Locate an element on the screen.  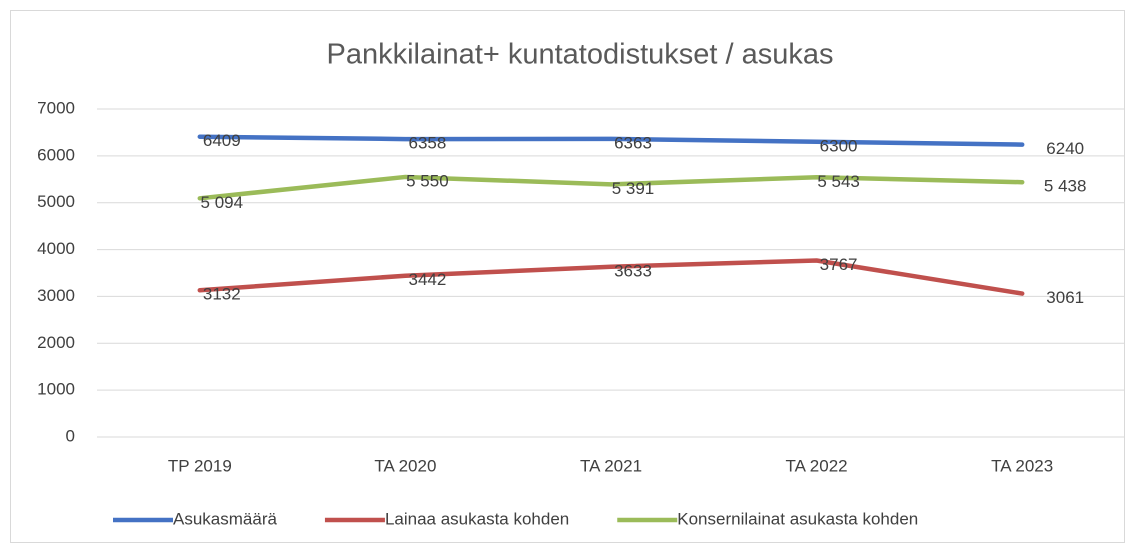
chart-title: Pankkilainat+ kuntatodistukset / asukas is located at coordinates (580, 55).